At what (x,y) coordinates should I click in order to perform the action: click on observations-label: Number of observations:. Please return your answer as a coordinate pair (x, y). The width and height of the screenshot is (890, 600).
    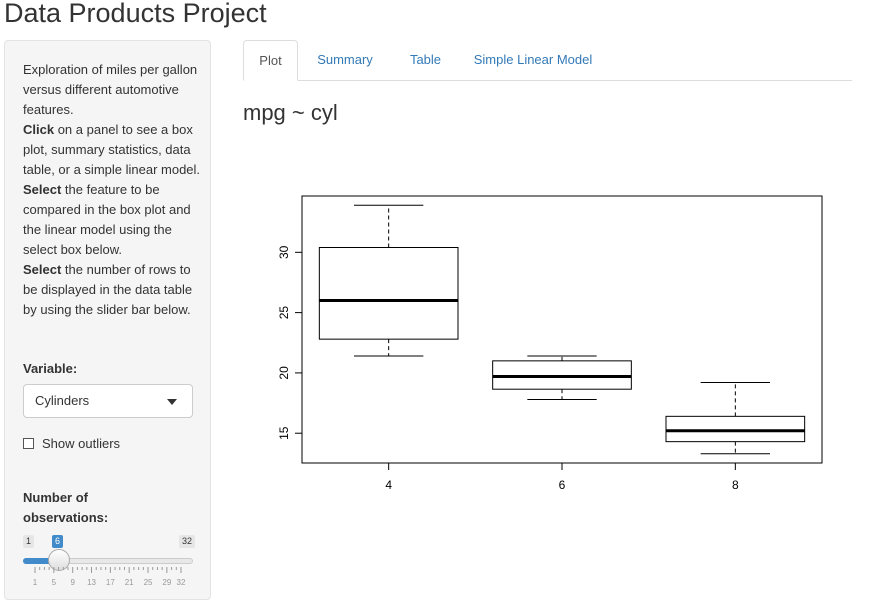
    Looking at the image, I should click on (66, 507).